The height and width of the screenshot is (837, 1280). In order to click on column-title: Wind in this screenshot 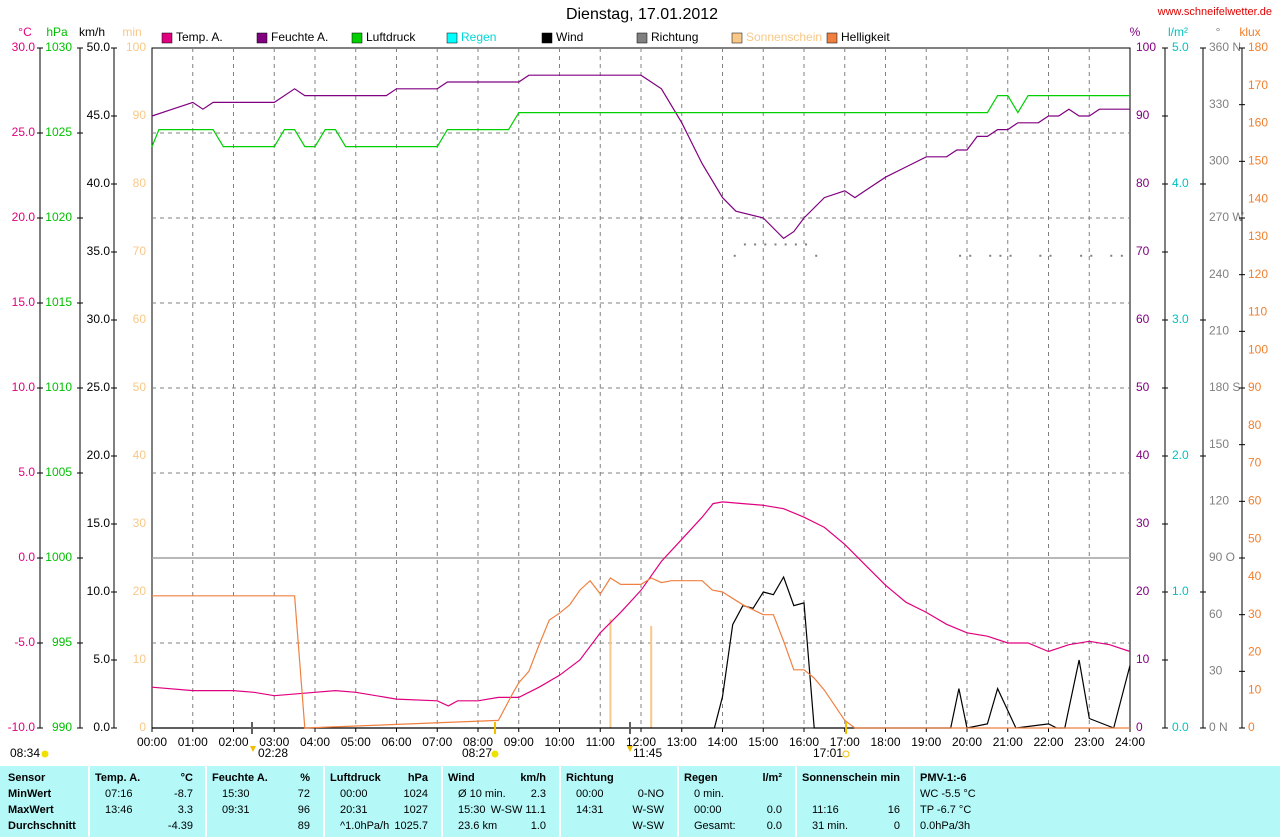, I will do `click(461, 778)`.